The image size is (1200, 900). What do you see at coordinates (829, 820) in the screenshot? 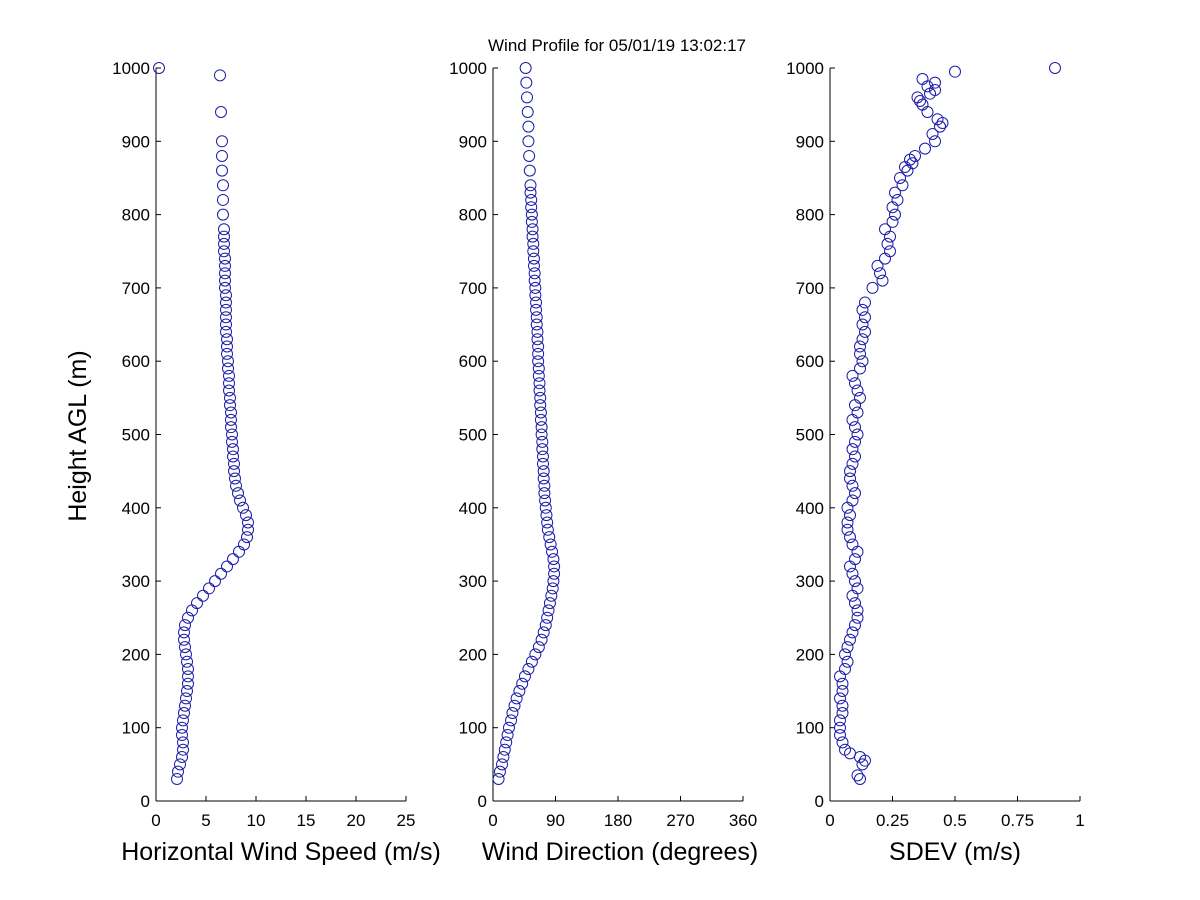
I see `sdev-x-tick-label: 0` at bounding box center [829, 820].